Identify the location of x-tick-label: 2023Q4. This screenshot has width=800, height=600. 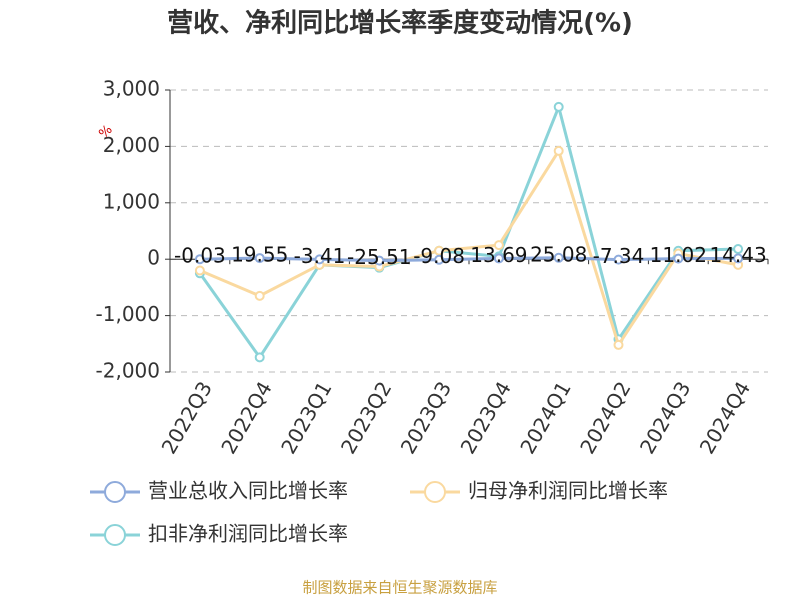
(486, 417).